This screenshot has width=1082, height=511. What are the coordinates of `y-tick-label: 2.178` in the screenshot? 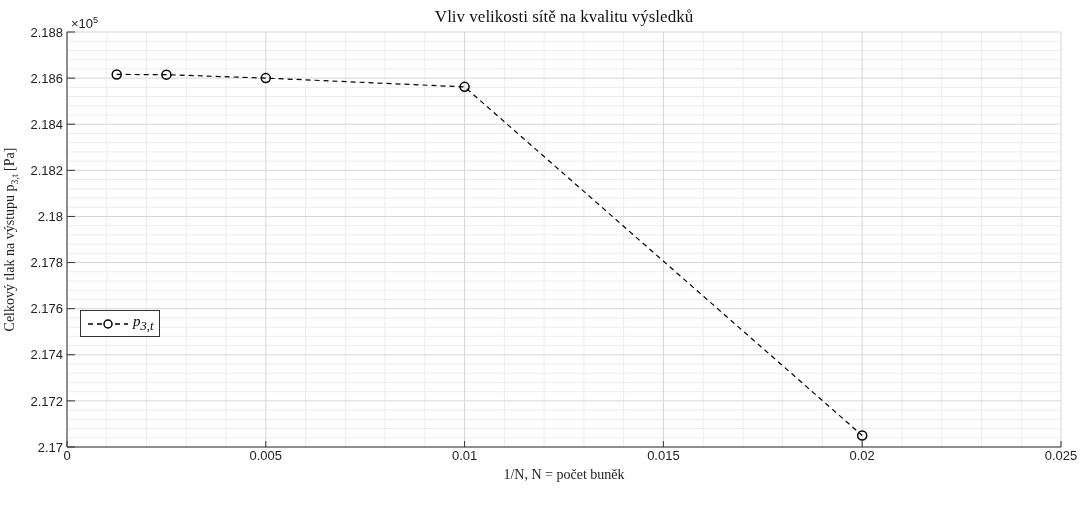 It's located at (46, 263).